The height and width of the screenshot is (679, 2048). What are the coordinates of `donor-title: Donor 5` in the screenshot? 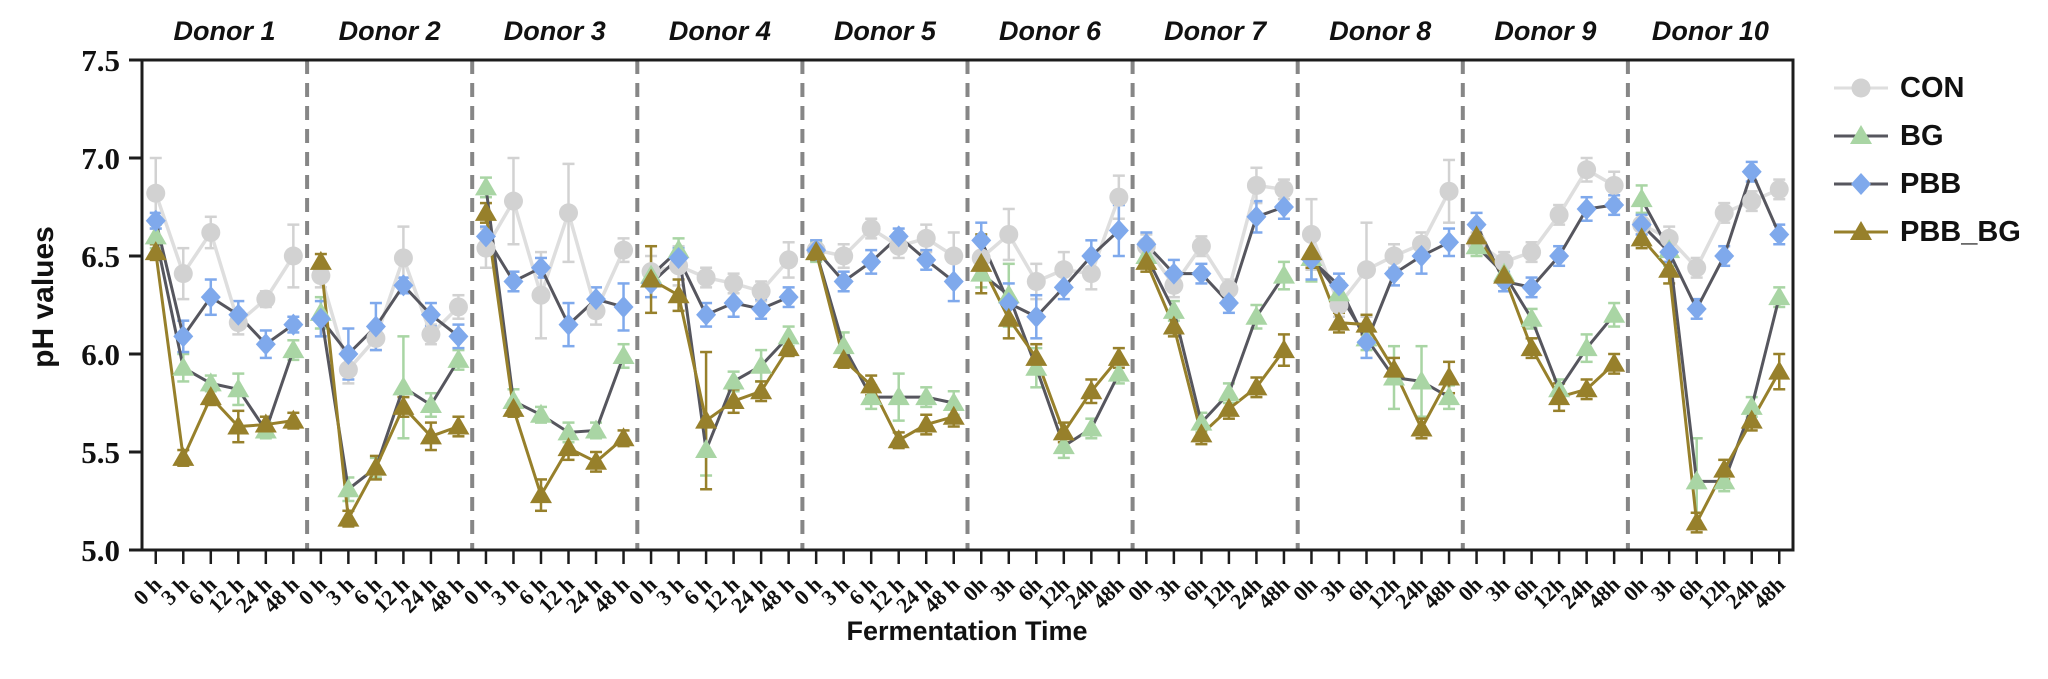 It's located at (885, 31).